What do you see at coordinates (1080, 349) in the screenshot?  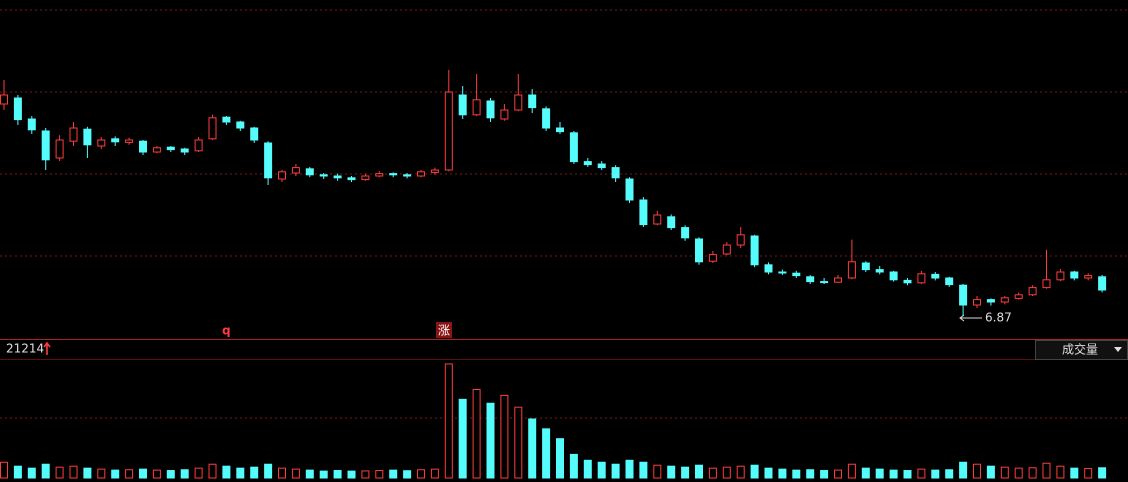 I see `indicator-label: 成交量` at bounding box center [1080, 349].